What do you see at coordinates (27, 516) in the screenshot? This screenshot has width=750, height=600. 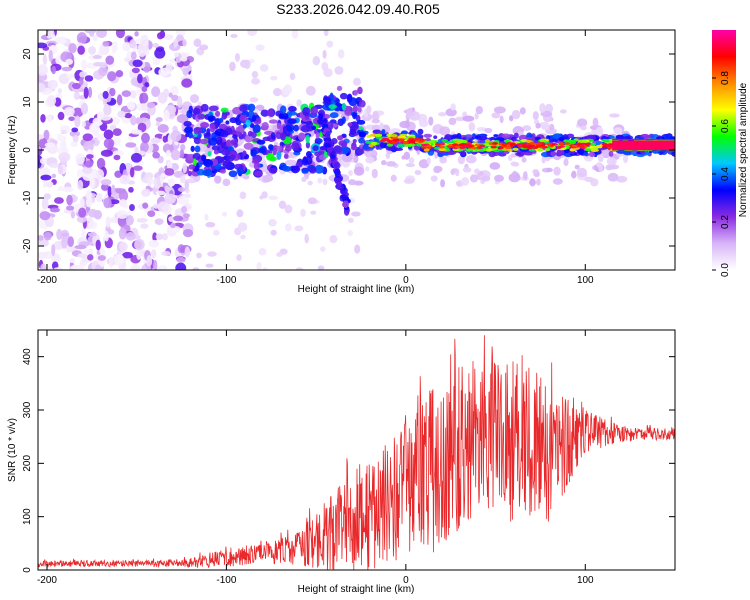 I see `y-tick-label: 100` at bounding box center [27, 516].